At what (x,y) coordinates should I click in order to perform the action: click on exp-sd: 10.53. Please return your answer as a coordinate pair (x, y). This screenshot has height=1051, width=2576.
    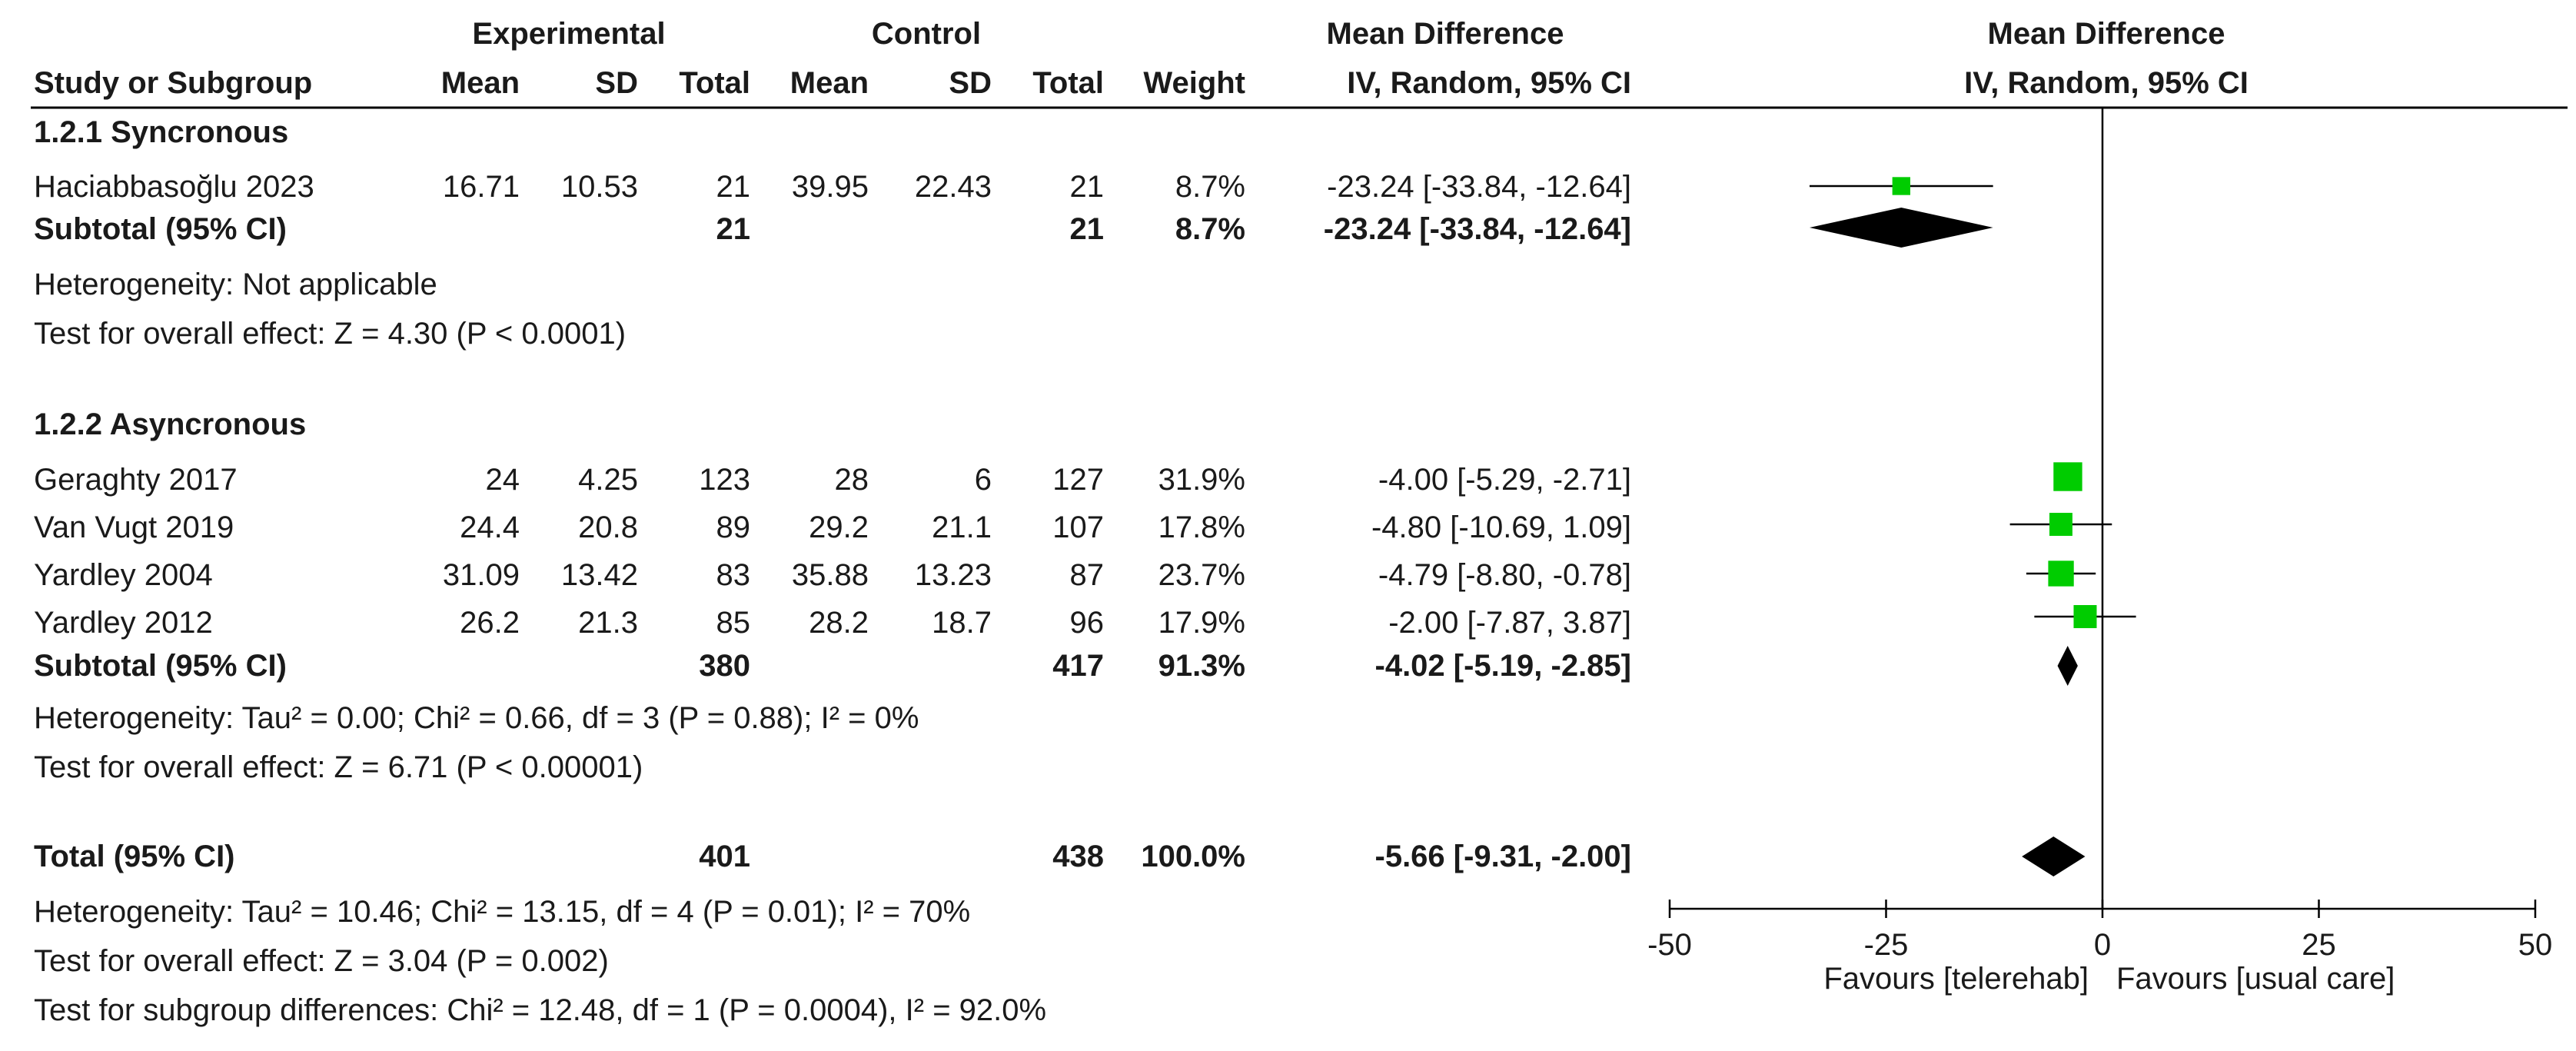
    Looking at the image, I should click on (599, 187).